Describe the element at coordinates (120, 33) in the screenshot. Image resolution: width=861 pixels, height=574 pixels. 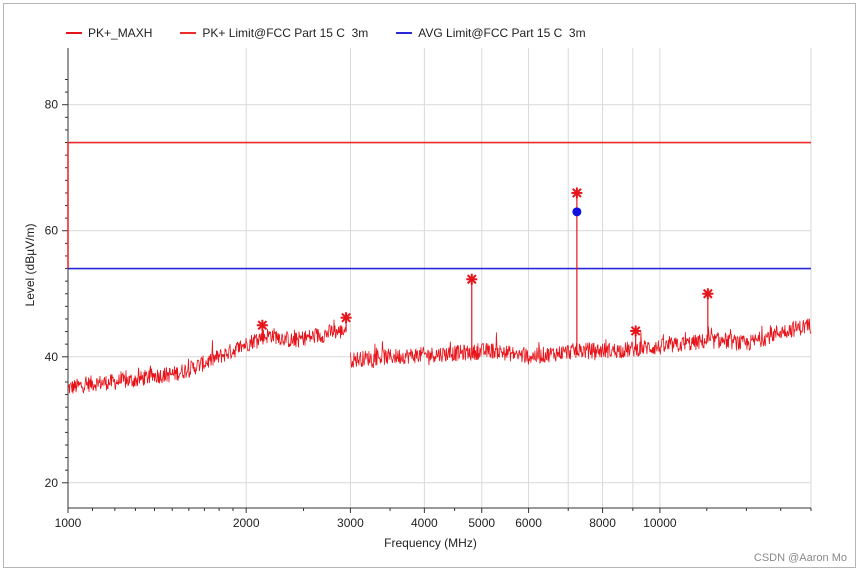
I see `legend-label-pk-maxh: PK+_MAXH` at that location.